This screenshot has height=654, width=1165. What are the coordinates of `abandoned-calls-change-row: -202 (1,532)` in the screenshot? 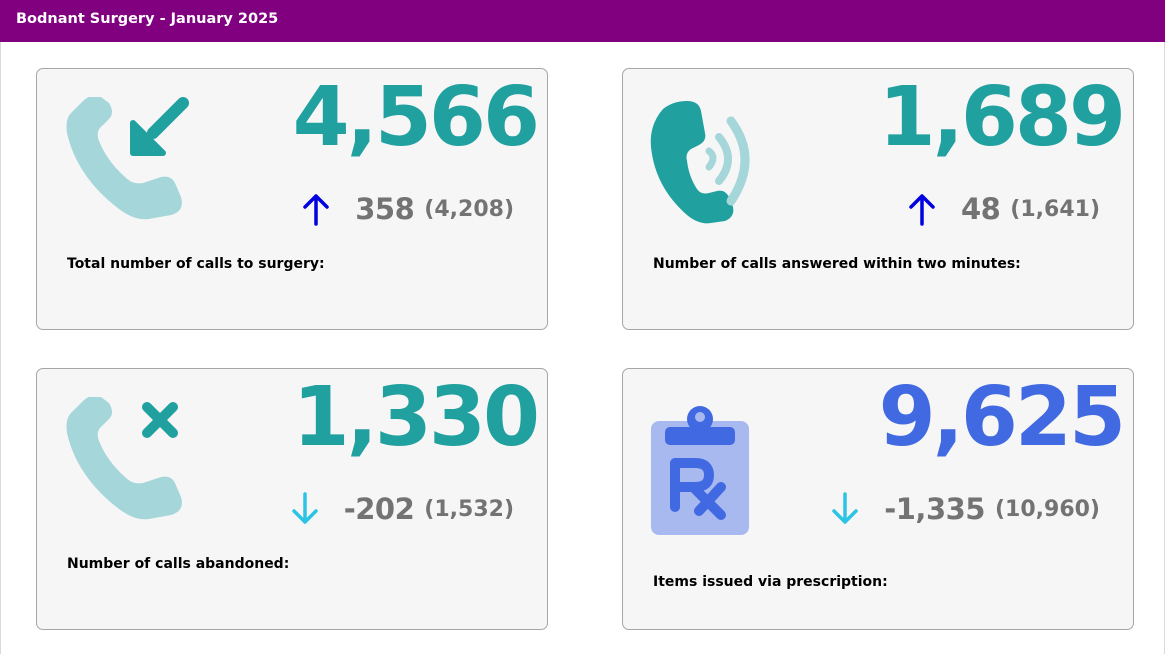 It's located at (402, 509).